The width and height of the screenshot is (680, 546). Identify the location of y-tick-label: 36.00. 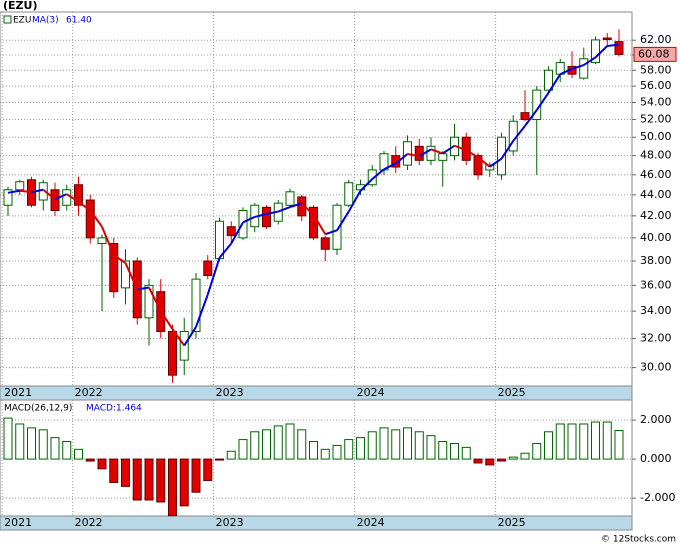
(656, 284).